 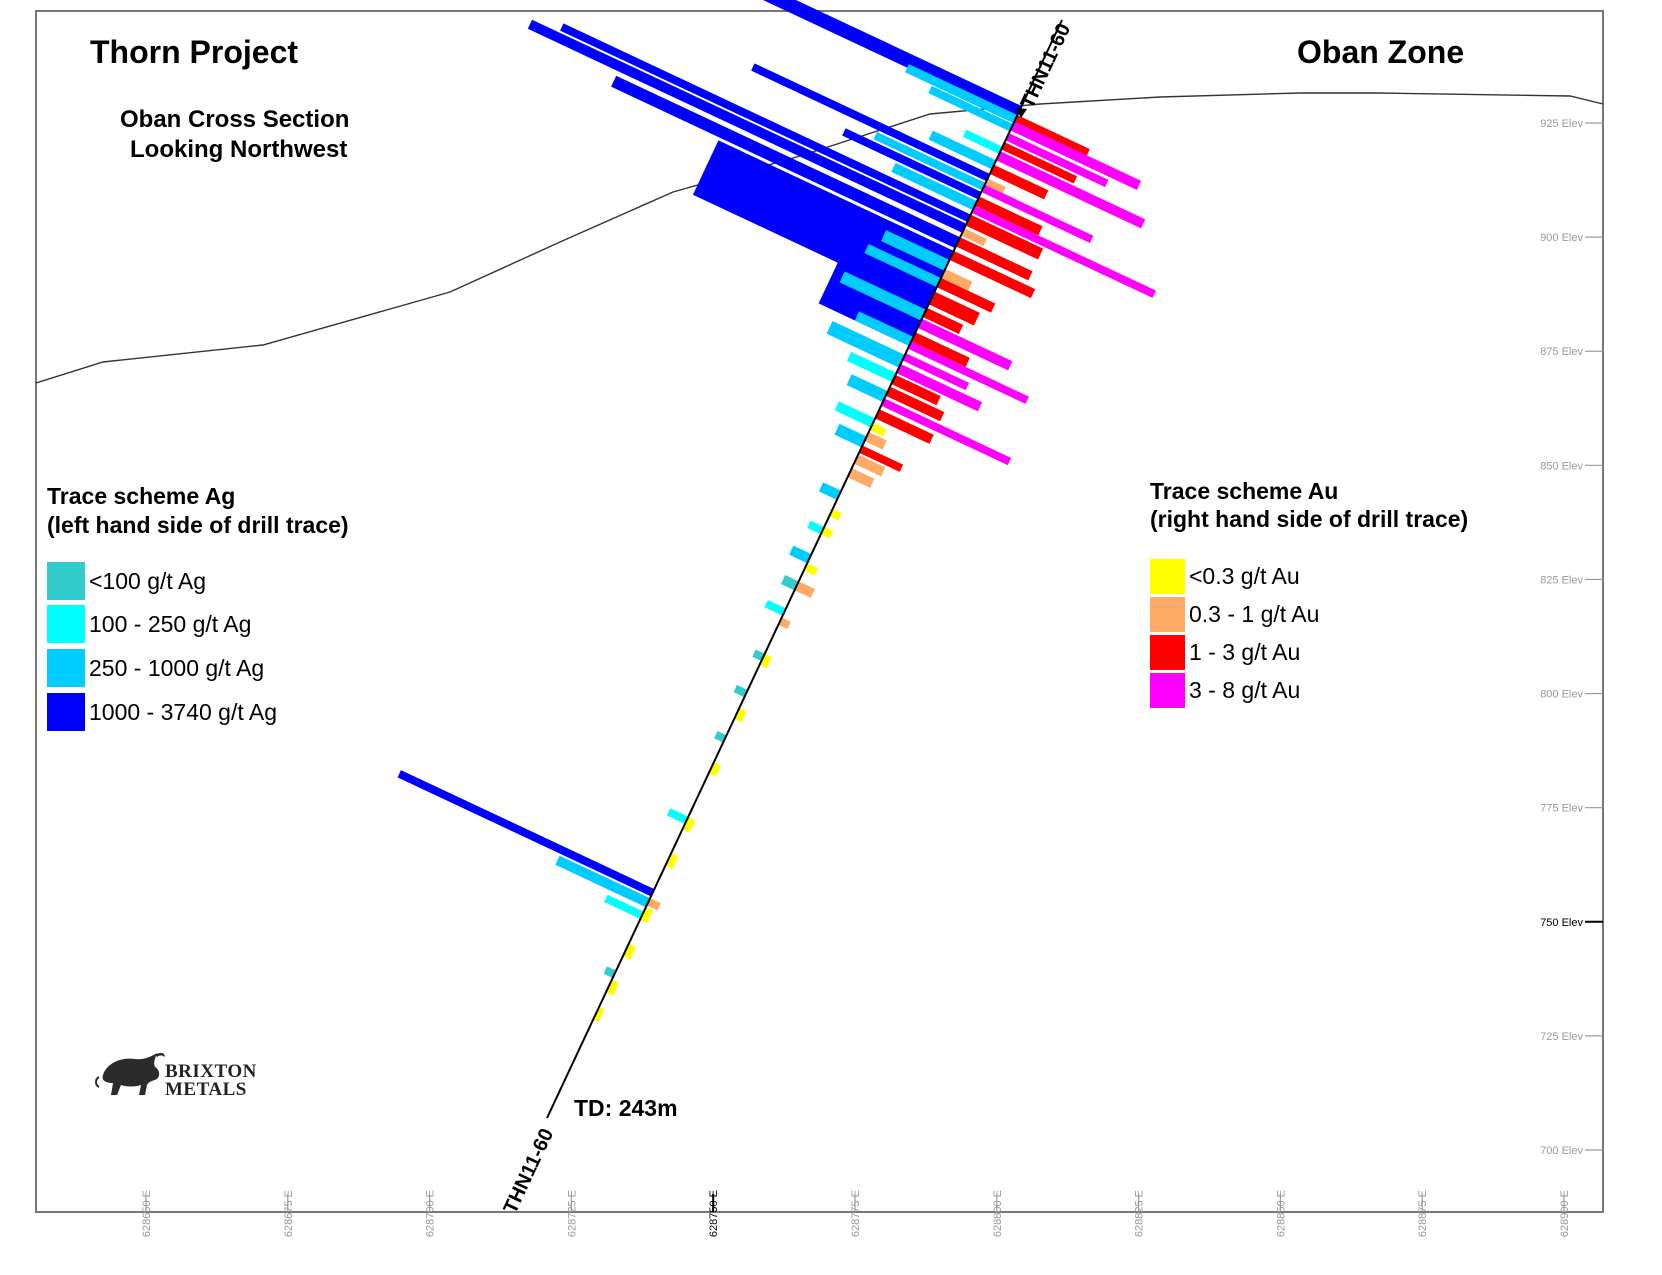 I want to click on easting-tick-label: 628900 E, so click(x=1565, y=1213).